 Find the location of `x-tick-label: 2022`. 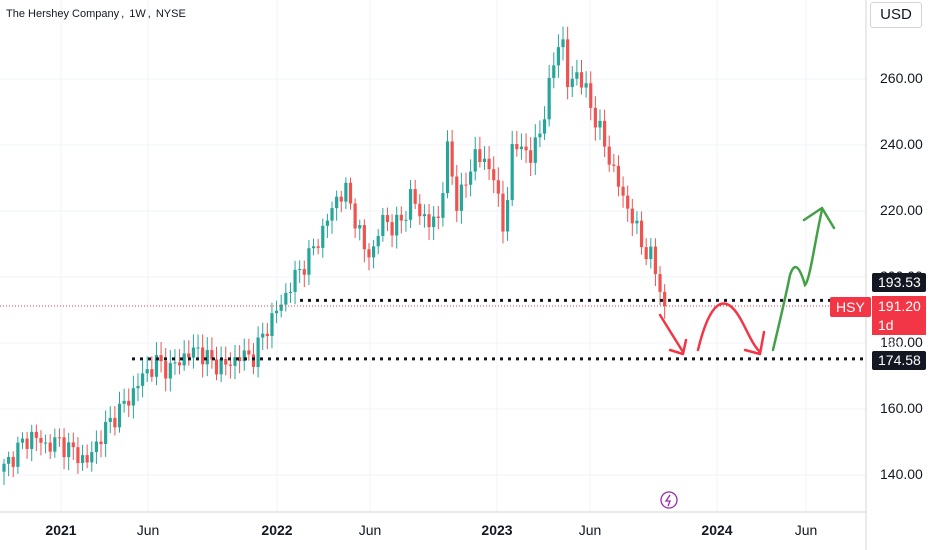

x-tick-label: 2022 is located at coordinates (277, 530).